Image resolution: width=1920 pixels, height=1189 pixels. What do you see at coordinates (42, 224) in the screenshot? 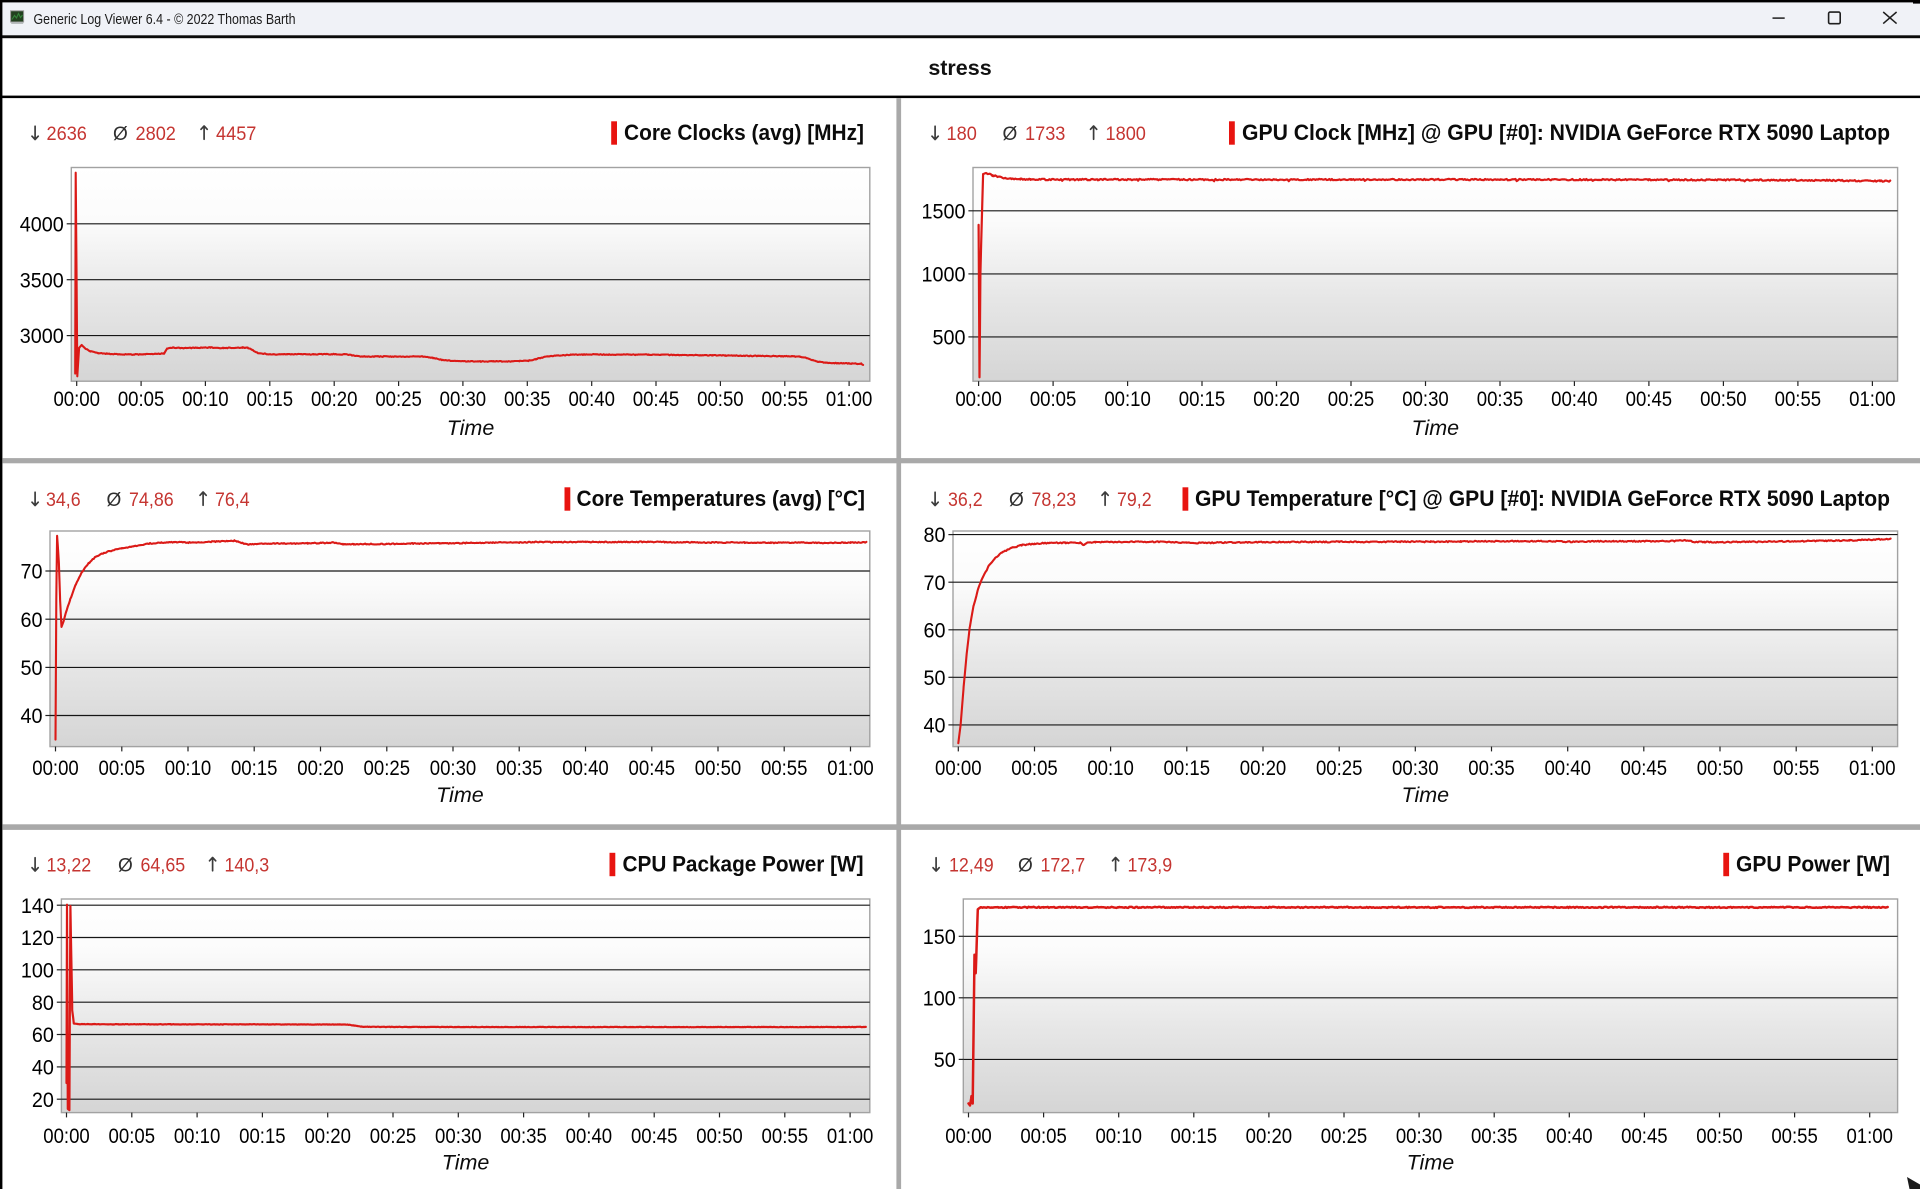
I see `svg-text: 4000` at bounding box center [42, 224].